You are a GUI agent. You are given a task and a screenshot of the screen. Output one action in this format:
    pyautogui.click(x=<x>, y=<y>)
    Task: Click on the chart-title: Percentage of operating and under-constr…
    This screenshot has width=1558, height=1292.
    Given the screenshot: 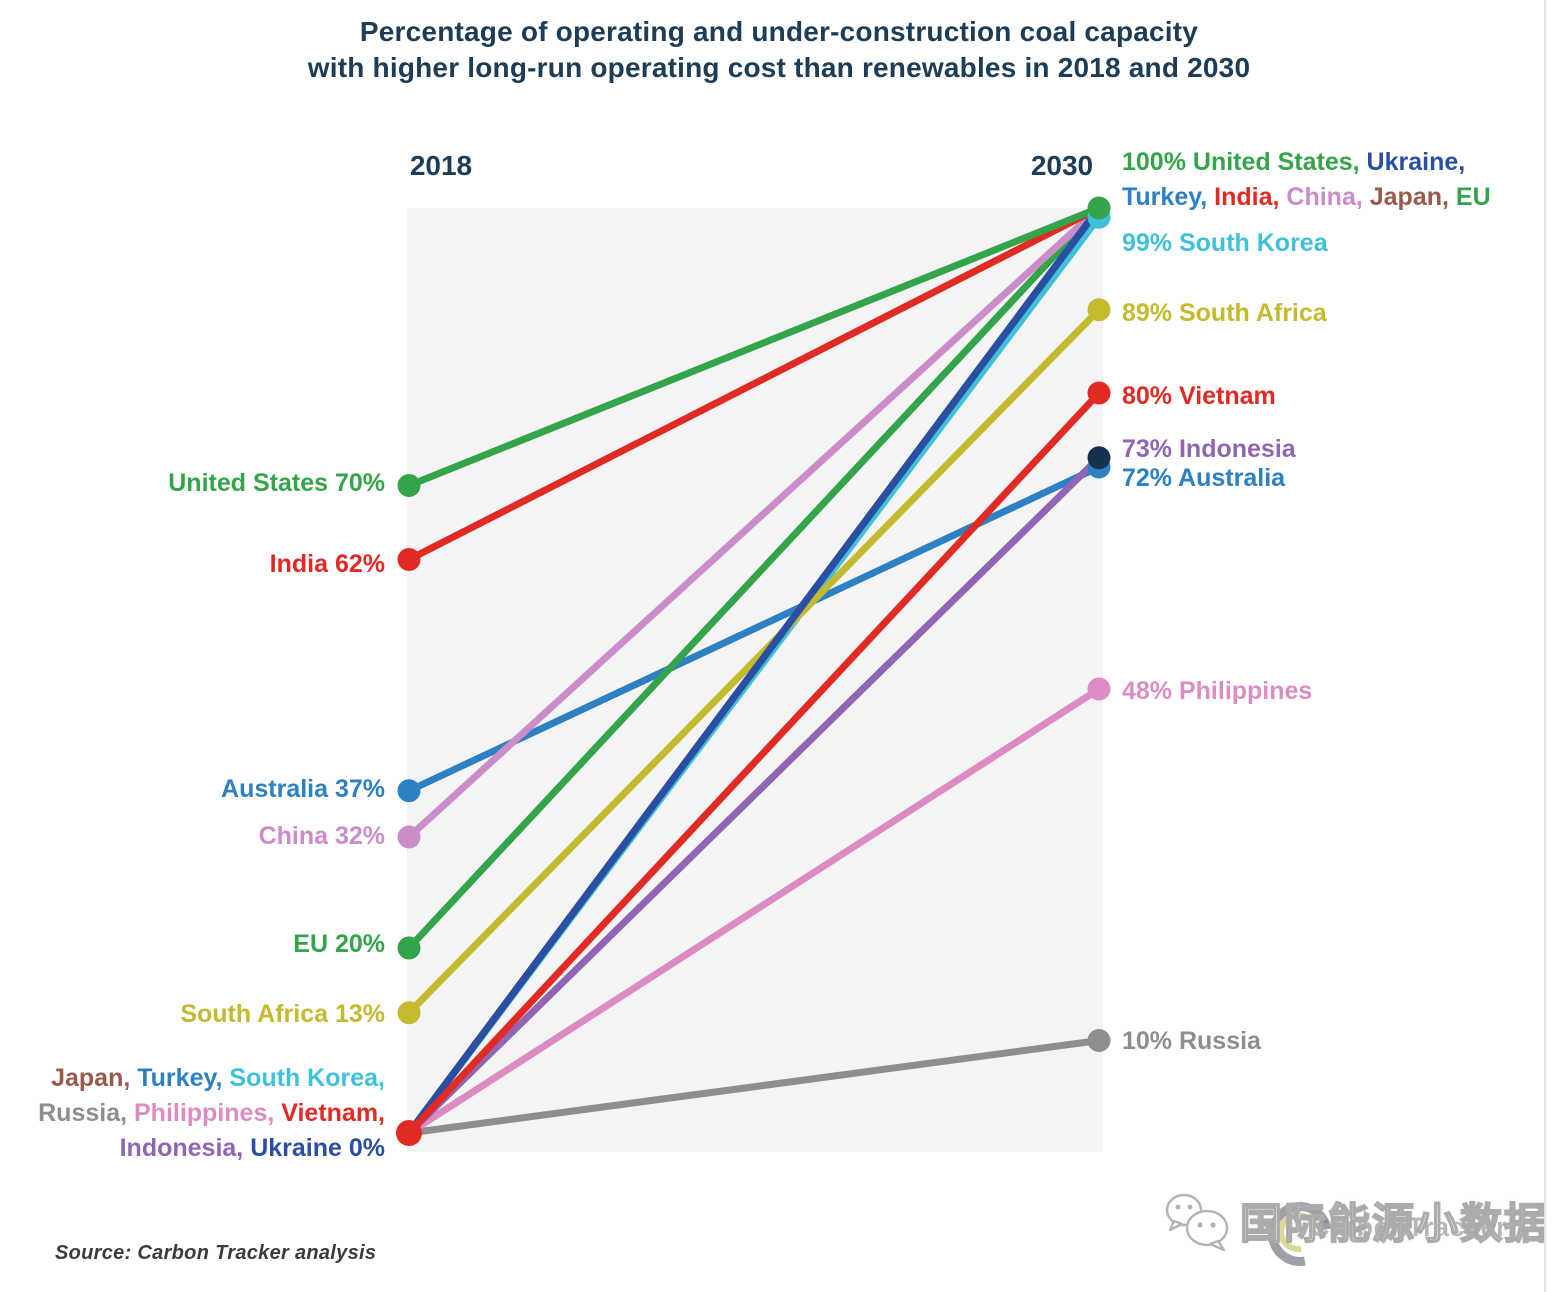 What is the action you would take?
    pyautogui.click(x=779, y=50)
    